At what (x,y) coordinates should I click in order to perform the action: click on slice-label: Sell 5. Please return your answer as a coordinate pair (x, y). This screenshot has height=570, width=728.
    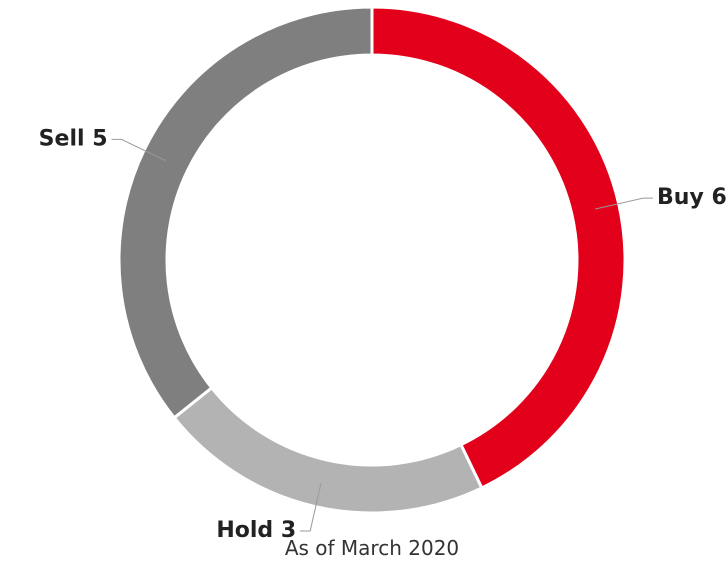
    Looking at the image, I should click on (73, 138).